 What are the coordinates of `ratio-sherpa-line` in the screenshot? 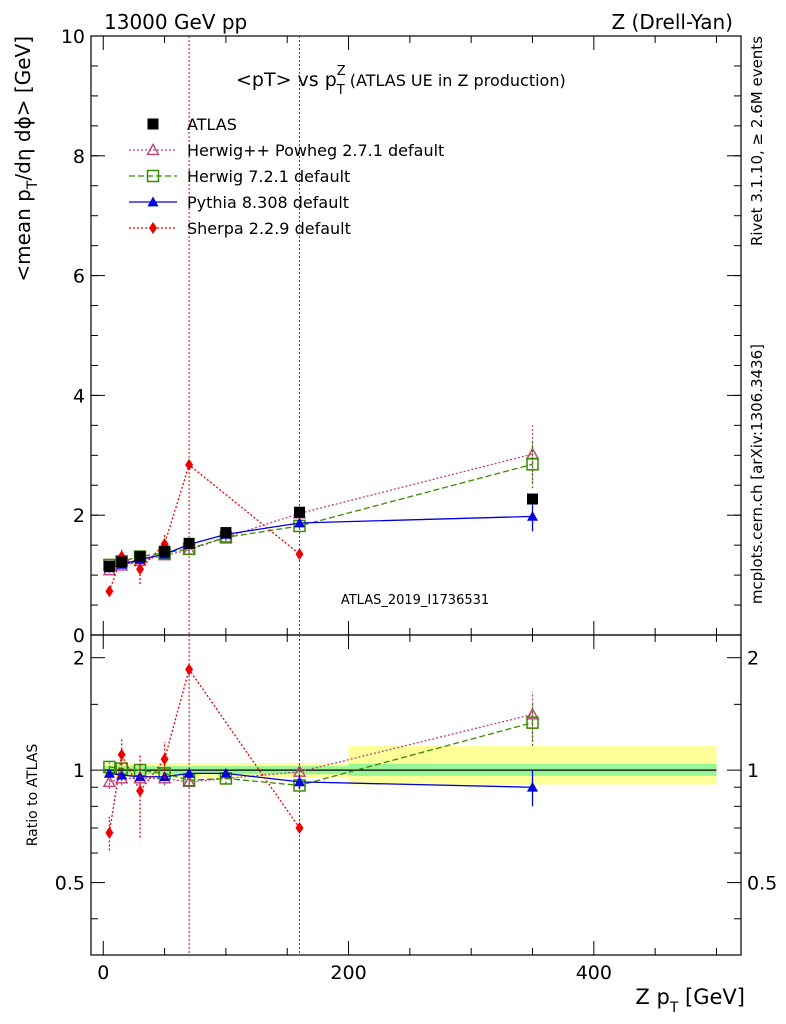 It's located at (204, 750).